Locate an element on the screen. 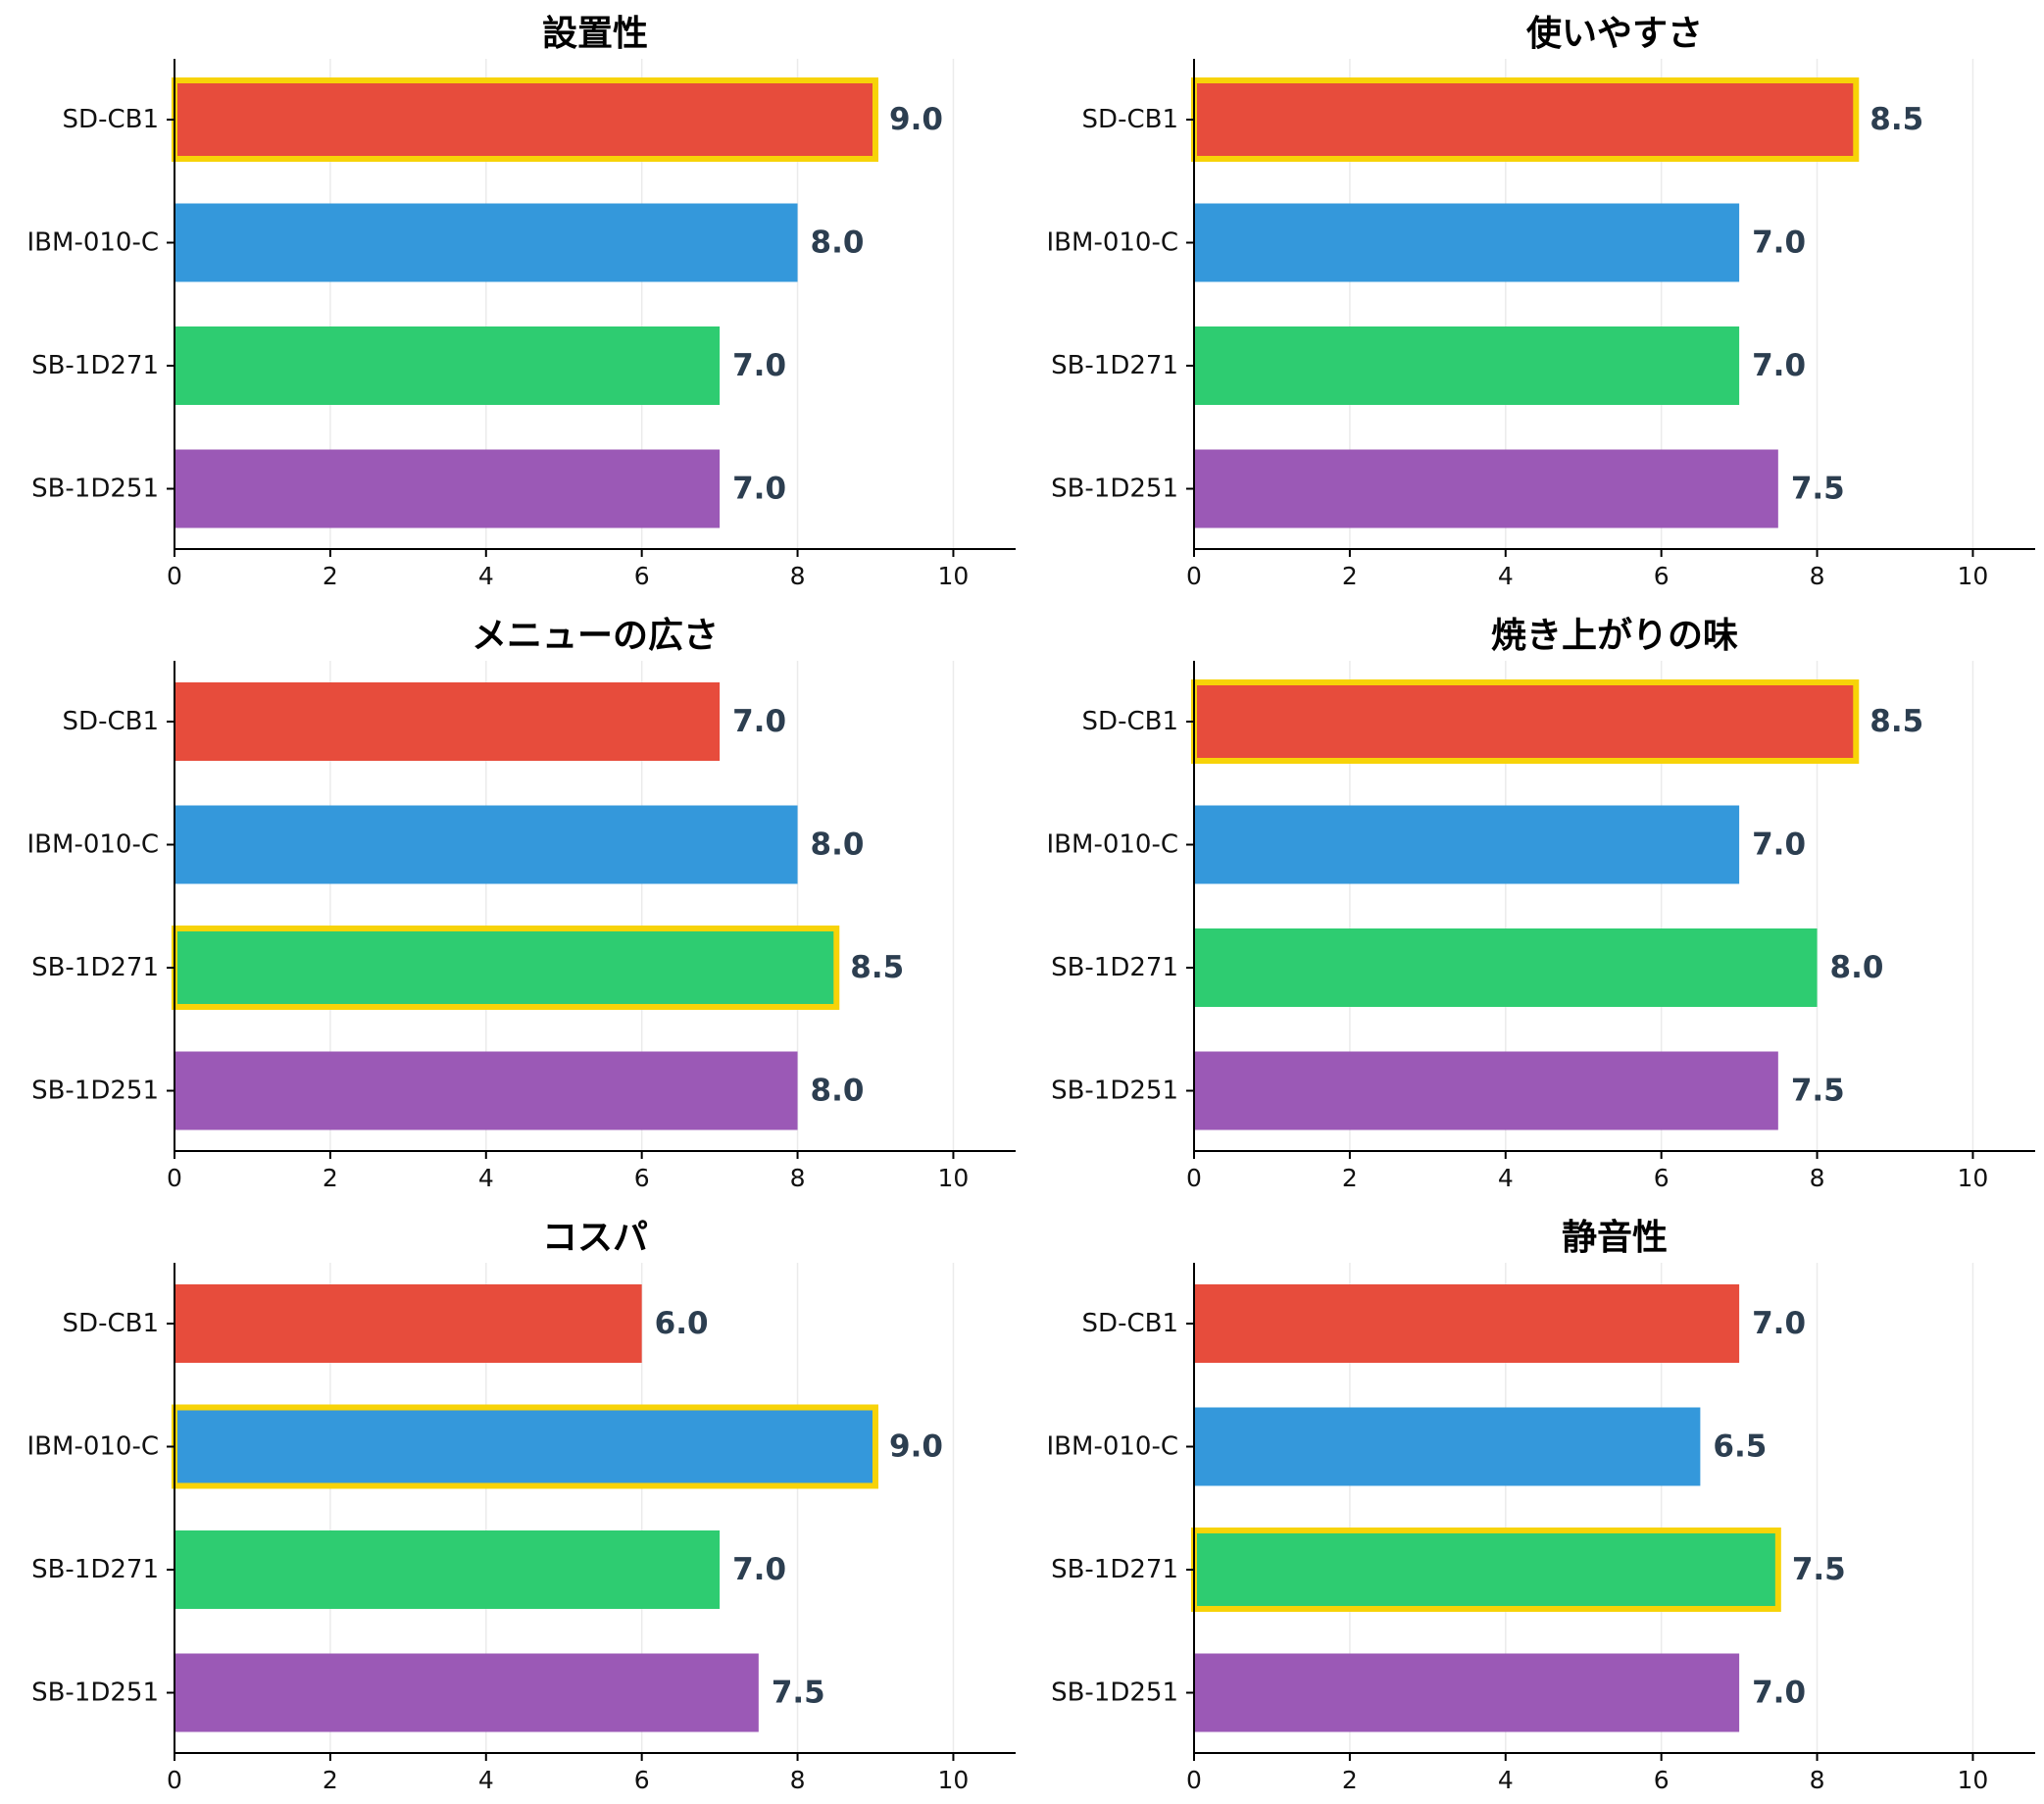 This screenshot has width=2044, height=1804. panel-title: メニューの広さ is located at coordinates (595, 636).